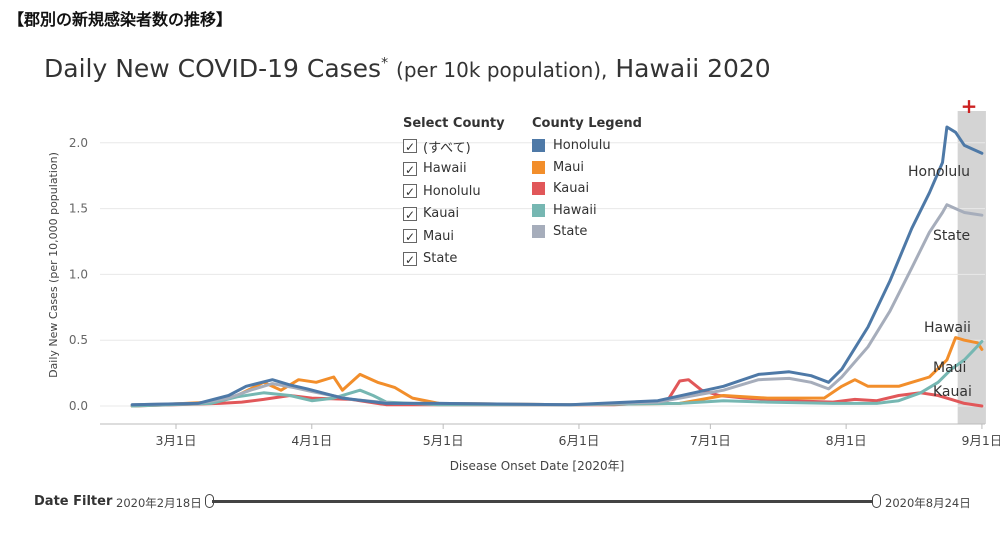 This screenshot has width=1000, height=534. I want to click on select-county-option: ✓ Hawaii, so click(454, 169).